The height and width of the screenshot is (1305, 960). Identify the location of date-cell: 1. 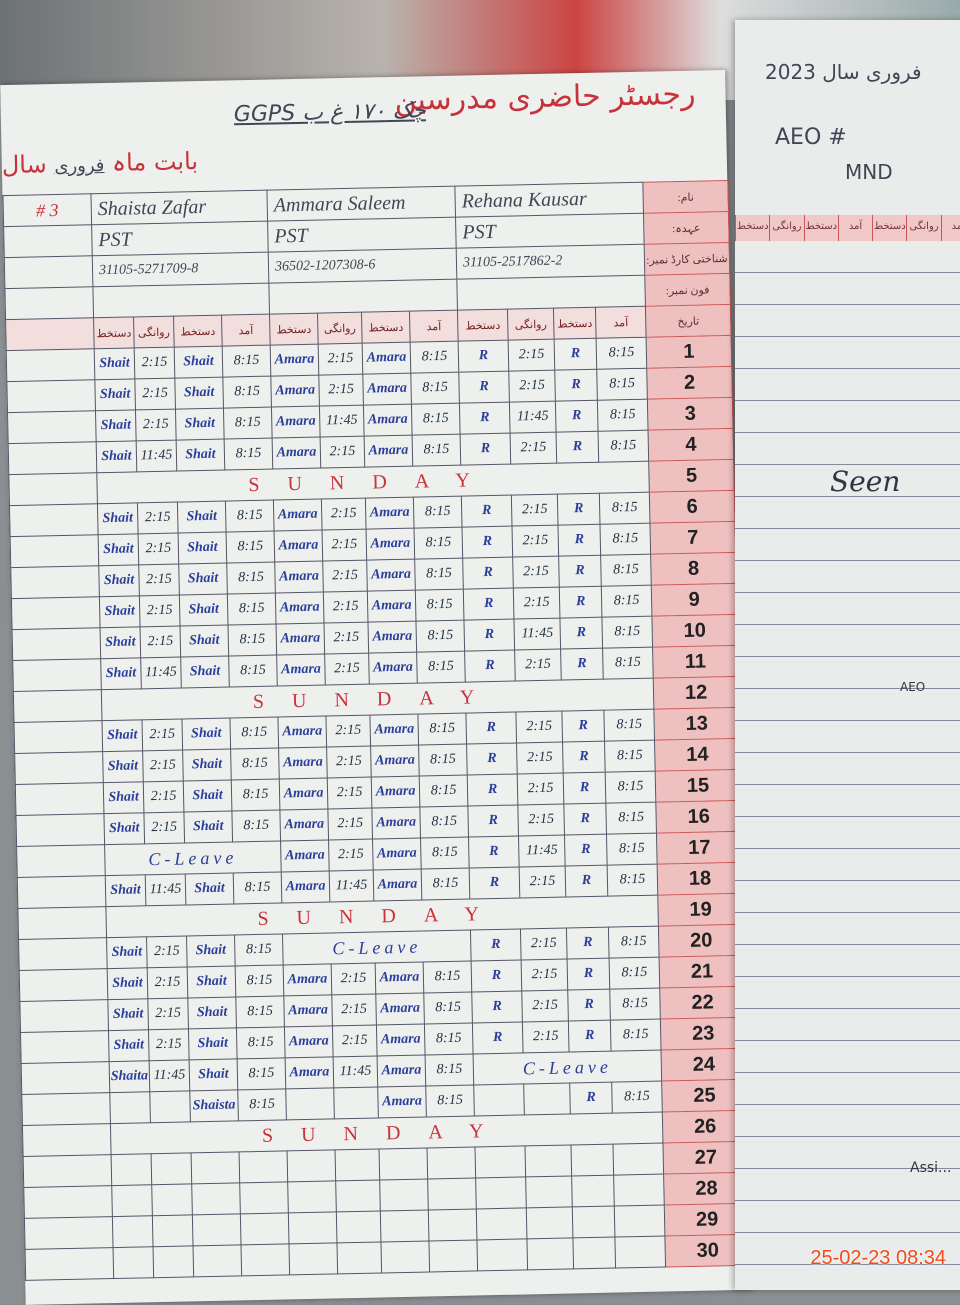
(689, 352).